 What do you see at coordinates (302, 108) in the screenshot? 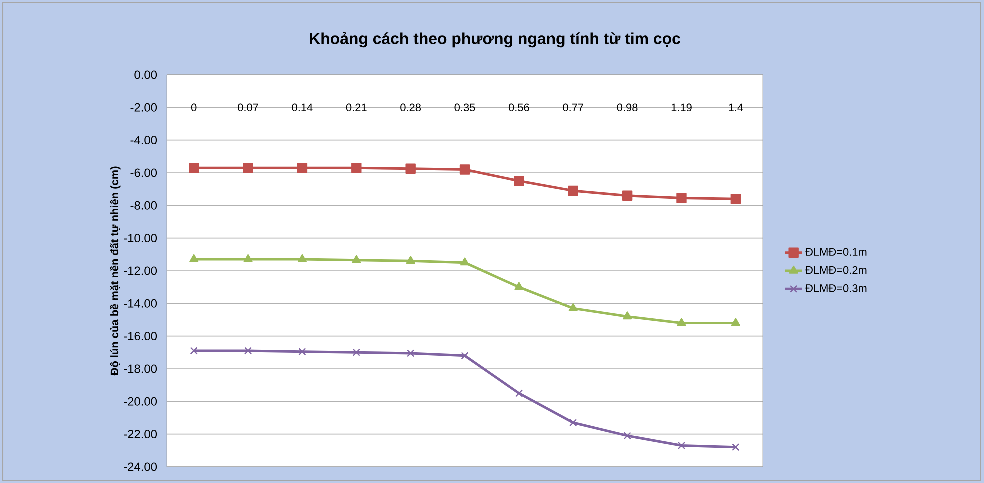
I see `x-tick-label: 0.14` at bounding box center [302, 108].